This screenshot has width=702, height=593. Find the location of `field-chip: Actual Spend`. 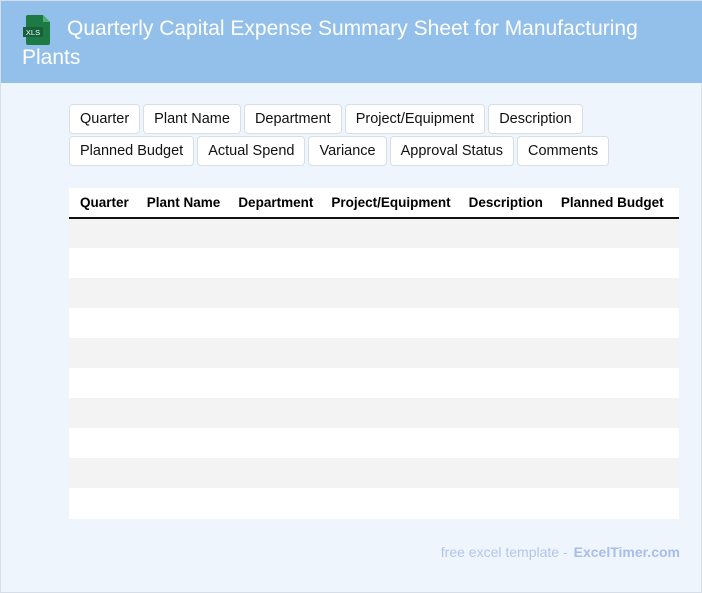

field-chip: Actual Spend is located at coordinates (251, 151).